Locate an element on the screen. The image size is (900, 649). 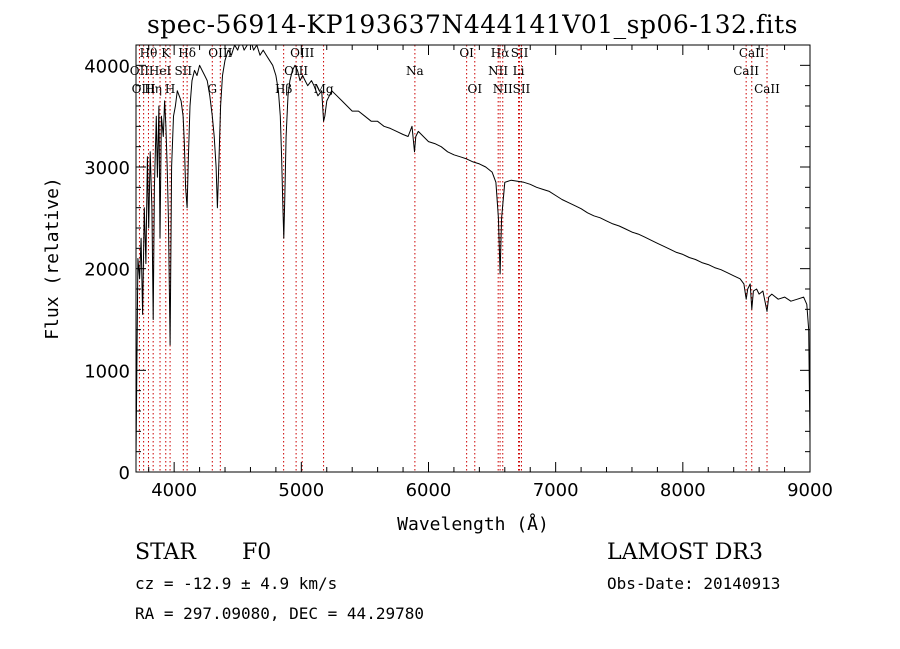
survey-name: LAMOST DR3 is located at coordinates (685, 552).